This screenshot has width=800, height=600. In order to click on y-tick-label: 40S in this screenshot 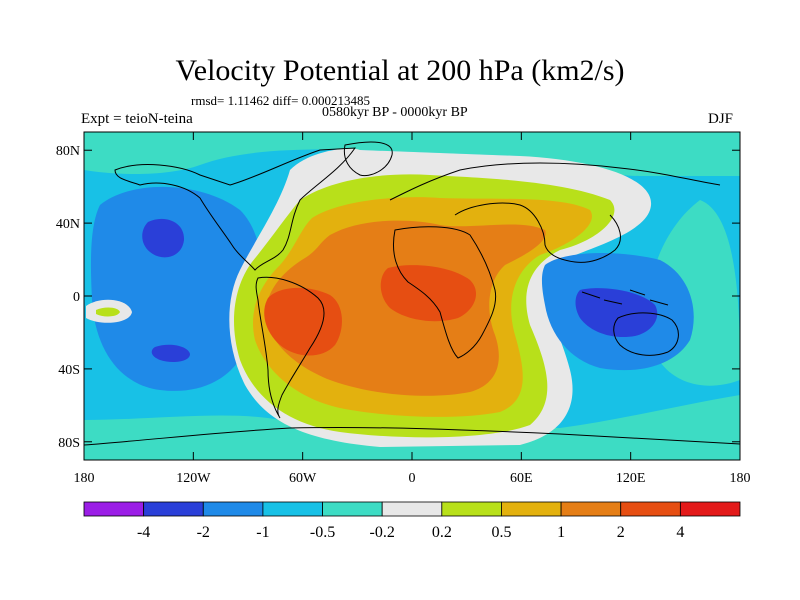, I will do `click(69, 370)`.